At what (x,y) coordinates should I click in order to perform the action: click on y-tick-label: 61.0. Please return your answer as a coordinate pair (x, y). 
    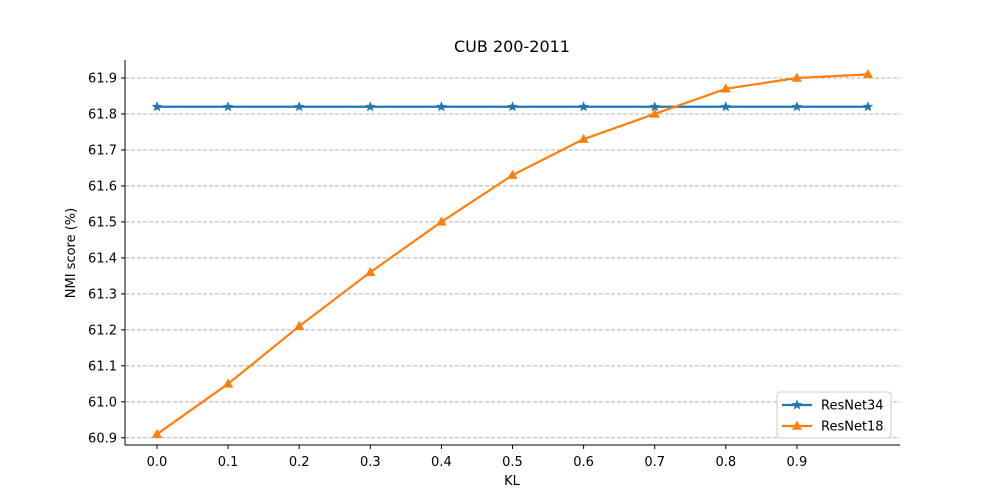
    Looking at the image, I should click on (102, 402).